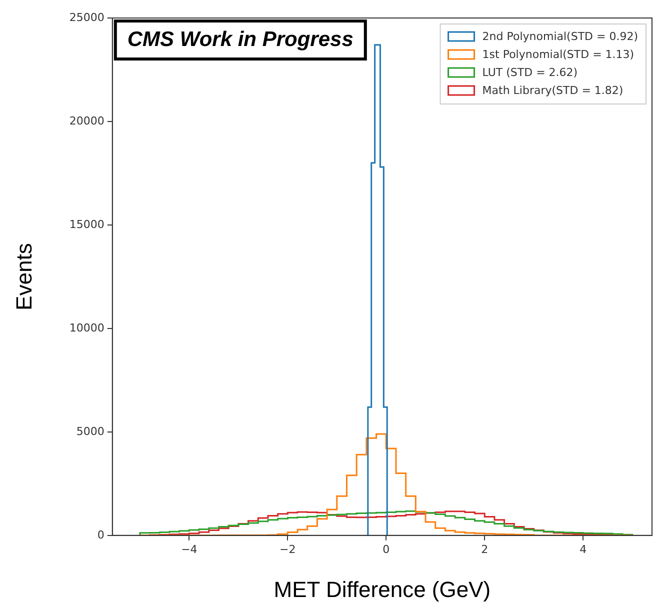  Describe the element at coordinates (100, 535) in the screenshot. I see `y-tick-label: 0` at that location.